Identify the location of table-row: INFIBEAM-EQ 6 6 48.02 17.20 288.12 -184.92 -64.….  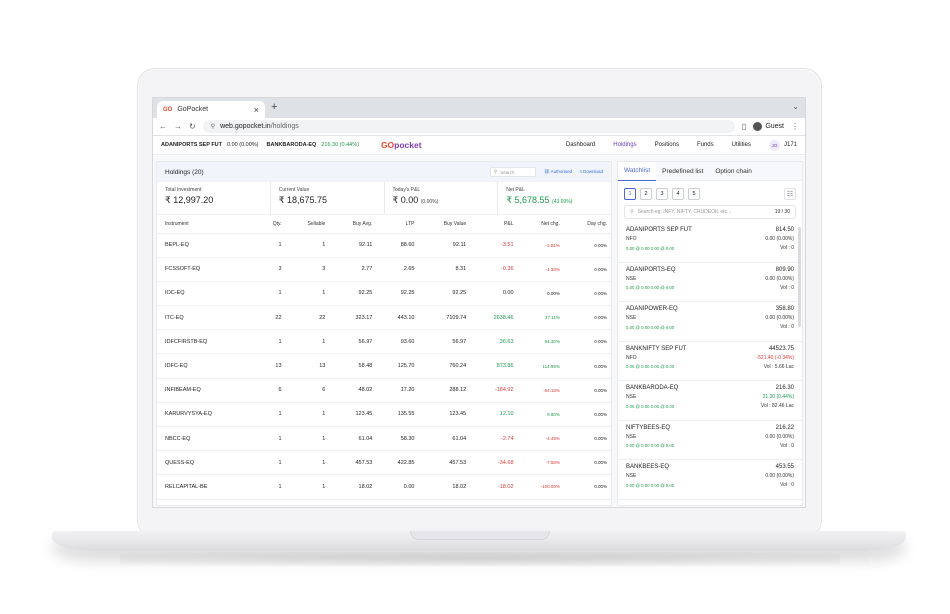
(384, 390).